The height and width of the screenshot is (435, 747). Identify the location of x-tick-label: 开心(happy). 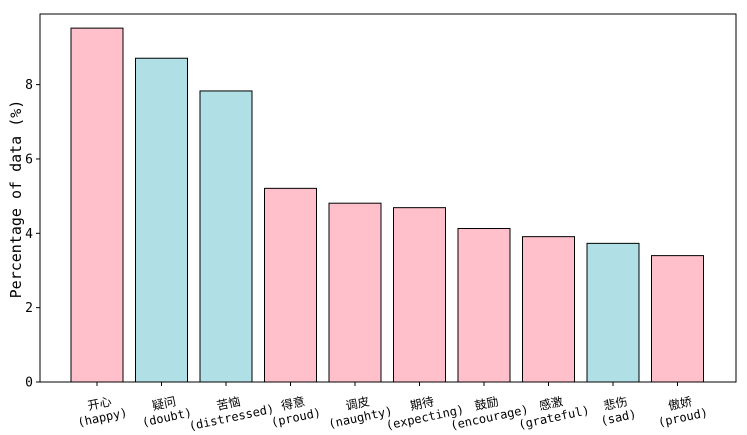
(102, 411).